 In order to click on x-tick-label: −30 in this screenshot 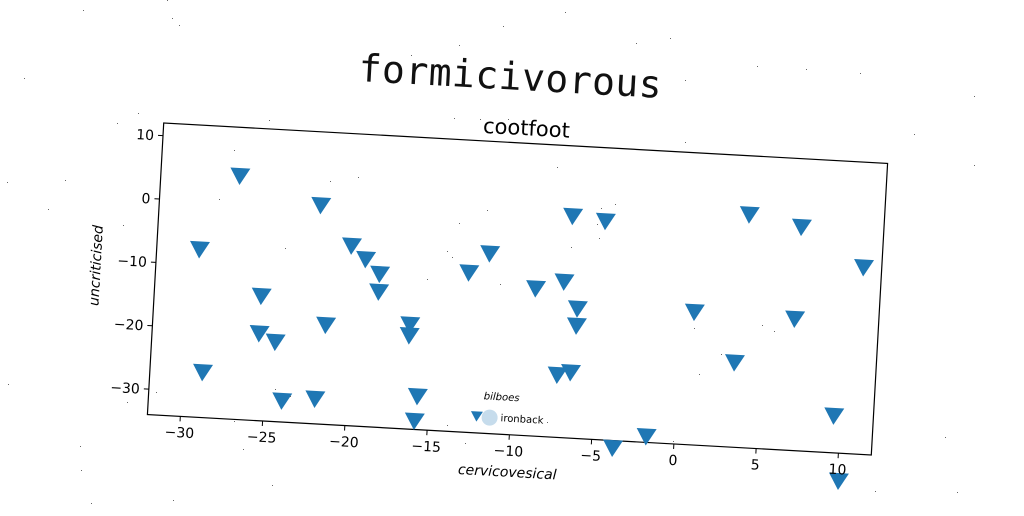, I will do `click(179, 434)`.